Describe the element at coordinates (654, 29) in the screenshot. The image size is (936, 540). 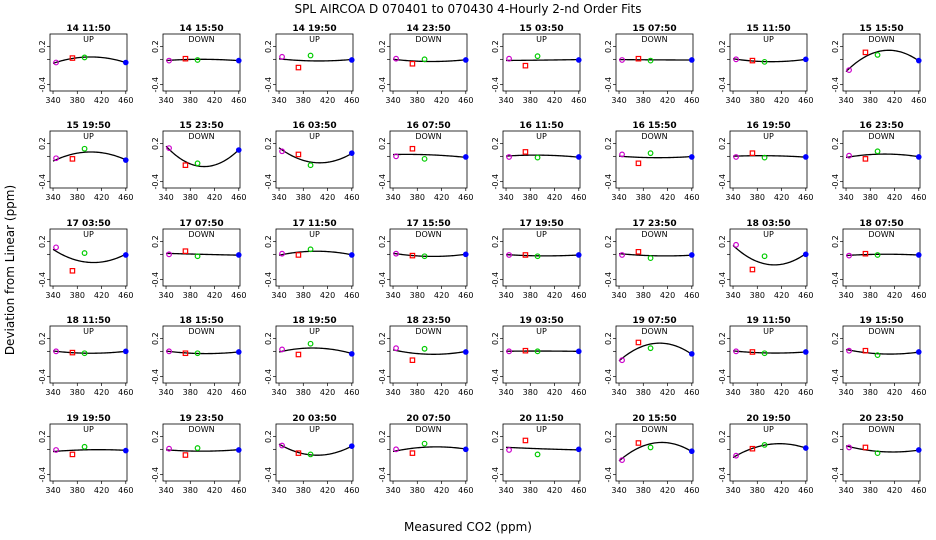
I see `panel-title: 15 07:50` at that location.